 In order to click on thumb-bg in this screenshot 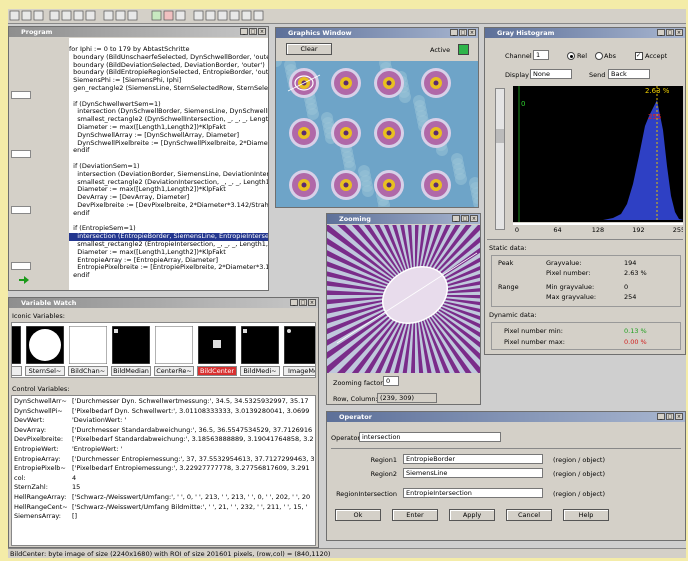, I will do `click(16, 345)`.